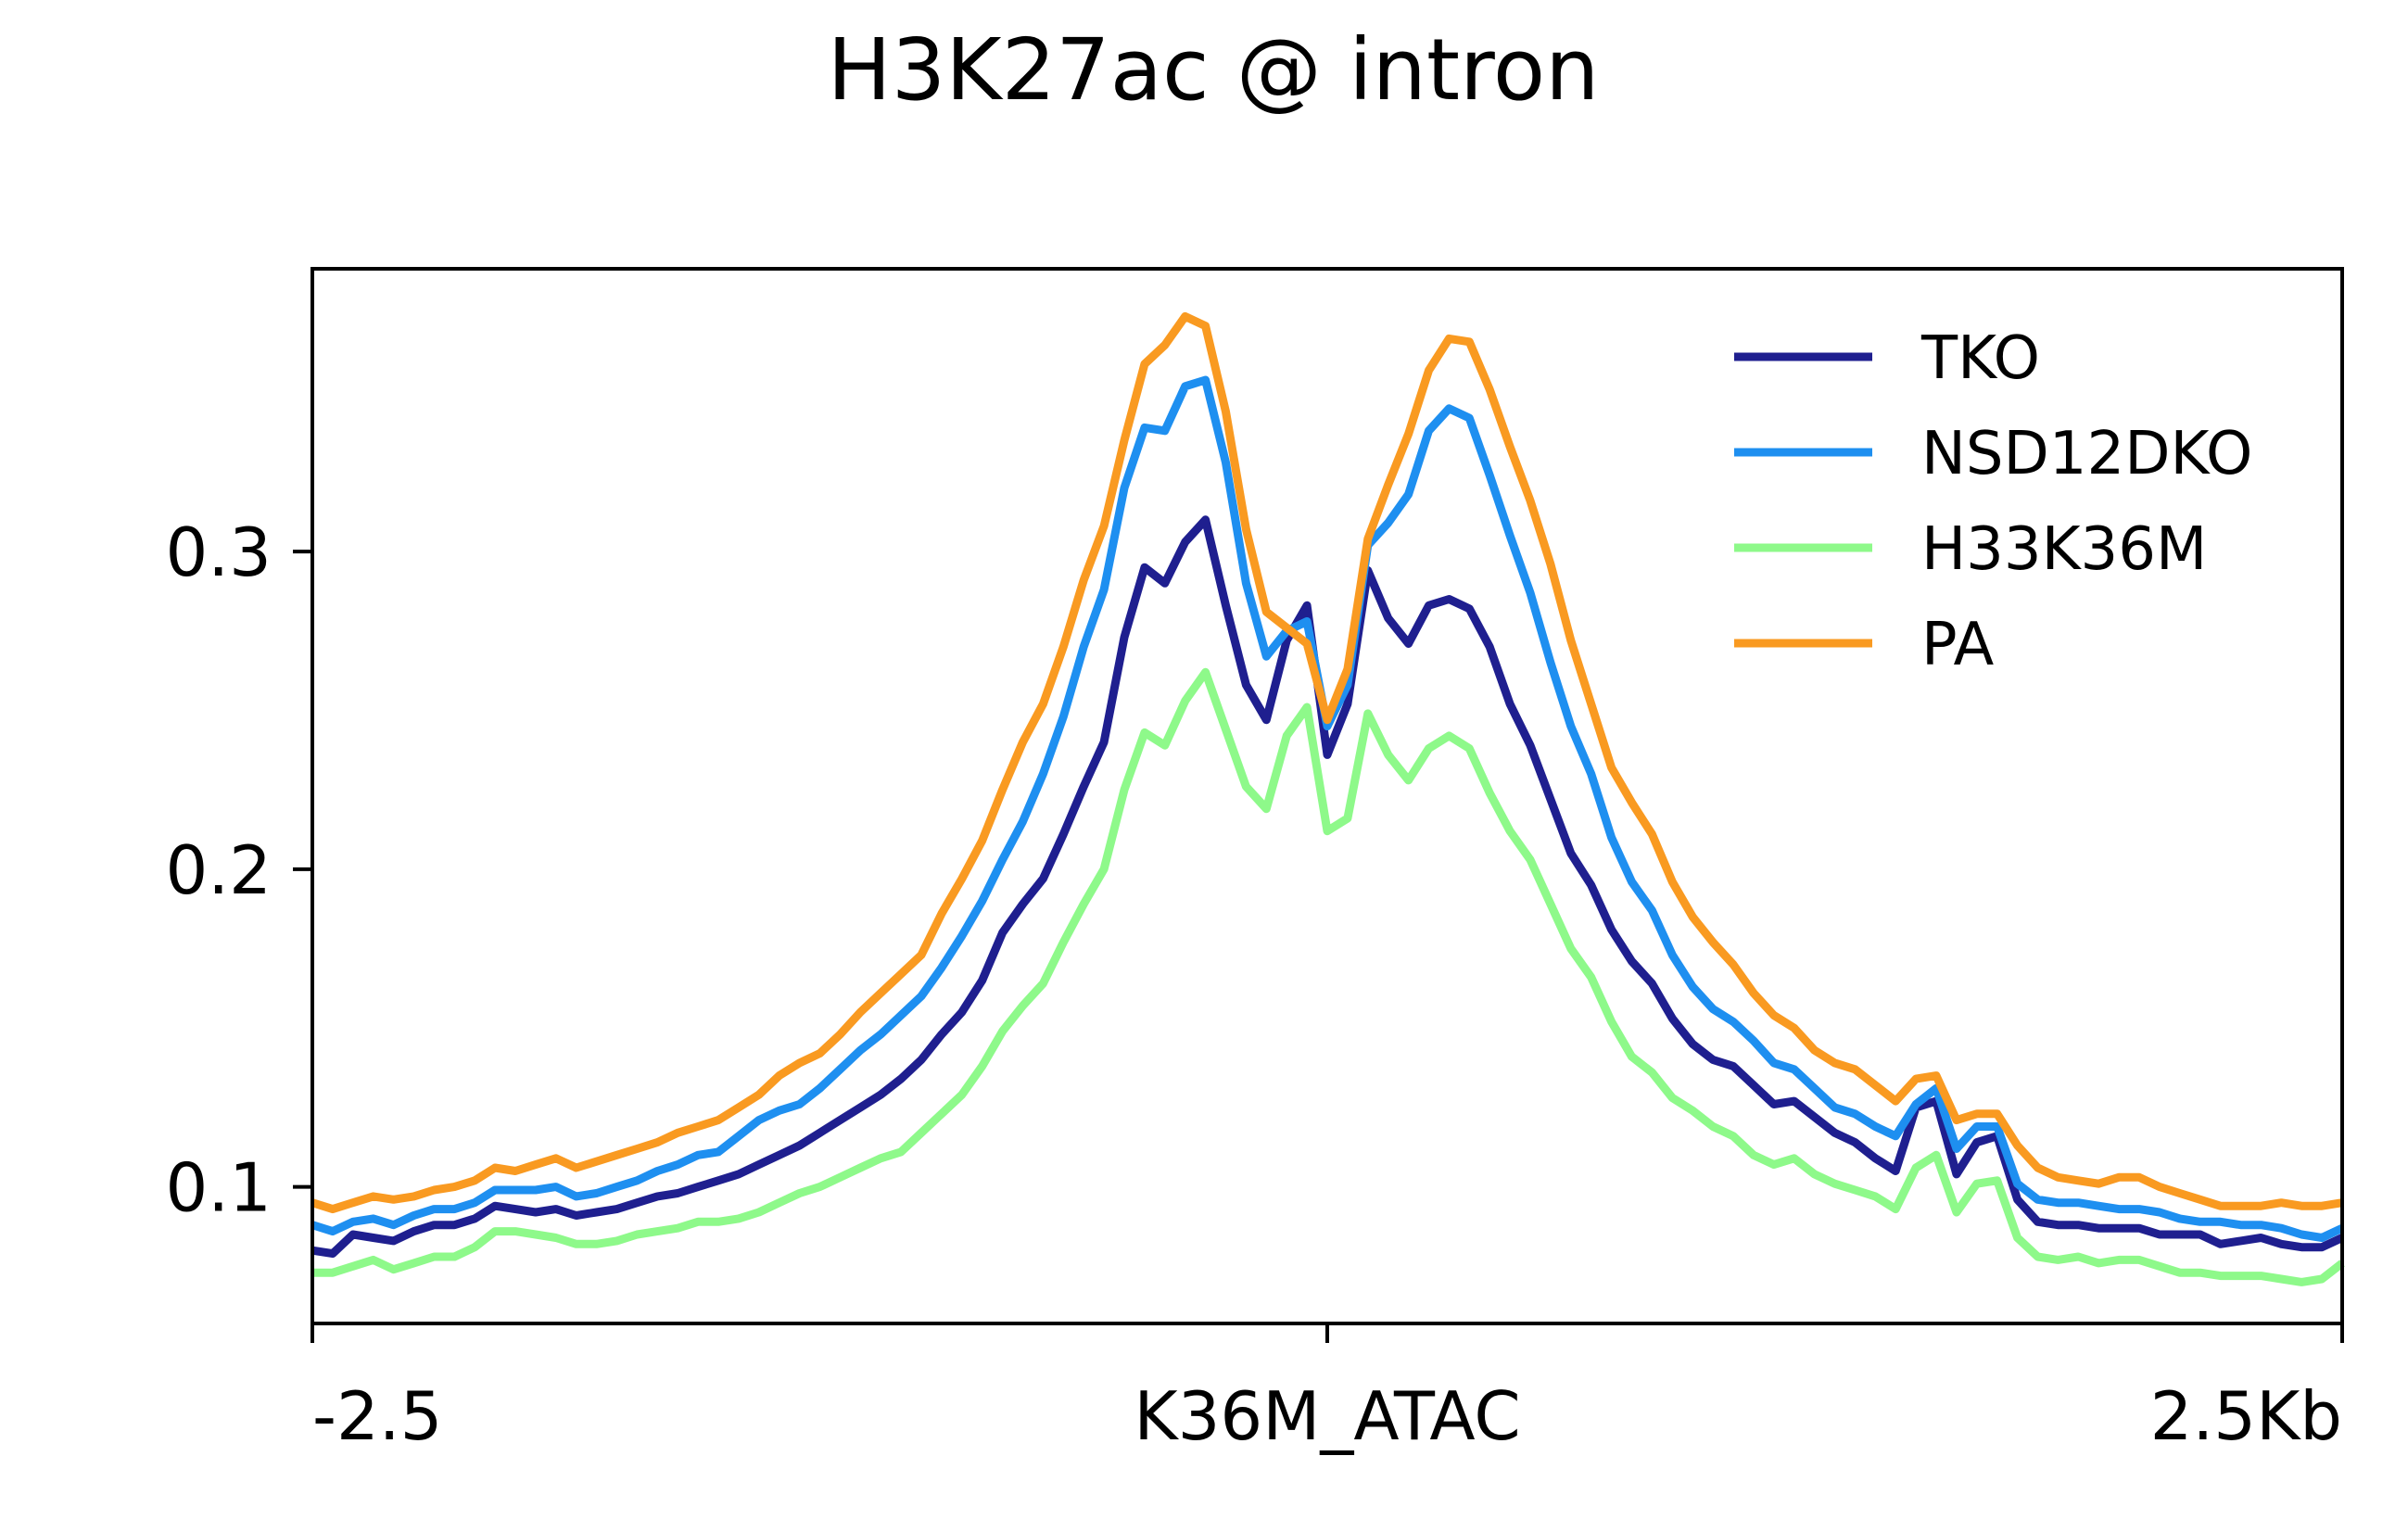 The image size is (2408, 1532). I want to click on x-axis: -2.5 K36M_ATAC 2.5Kb, so click(1327, 1389).